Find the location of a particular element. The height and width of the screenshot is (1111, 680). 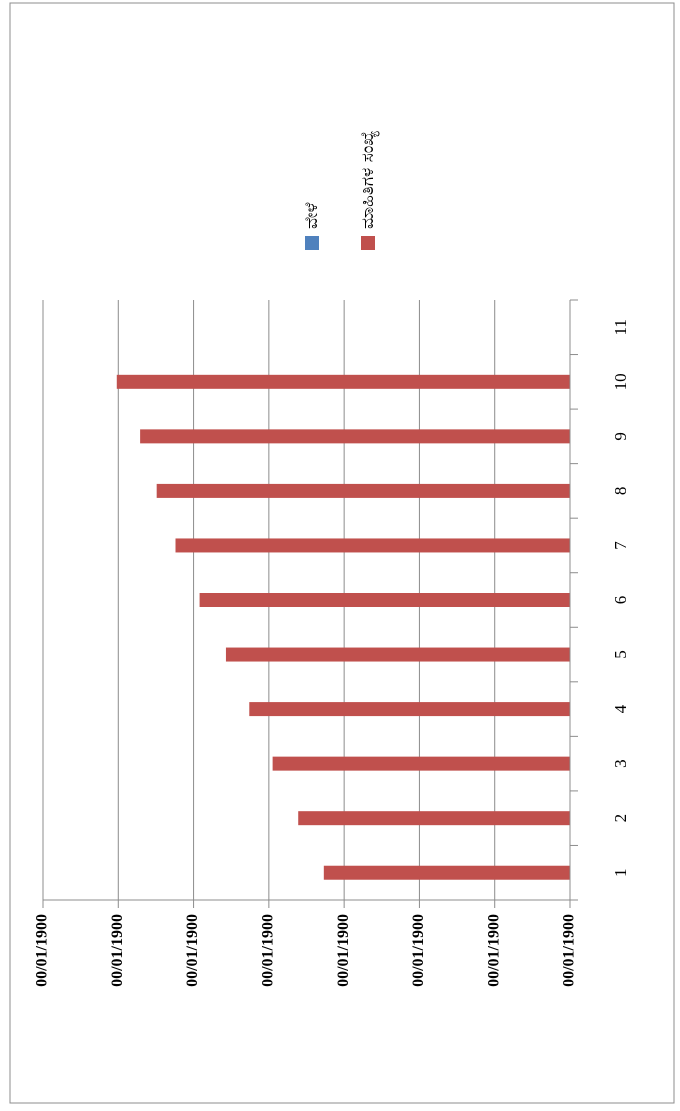

category-tick-label: 1 is located at coordinates (620, 872).